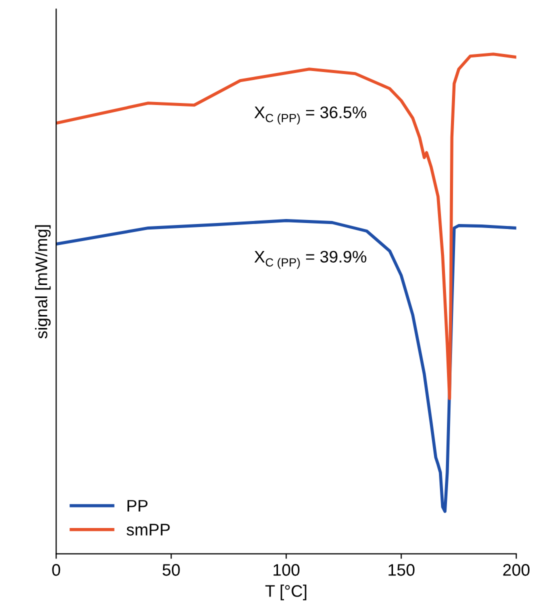  I want to click on x-tick-label: 0, so click(56, 570).